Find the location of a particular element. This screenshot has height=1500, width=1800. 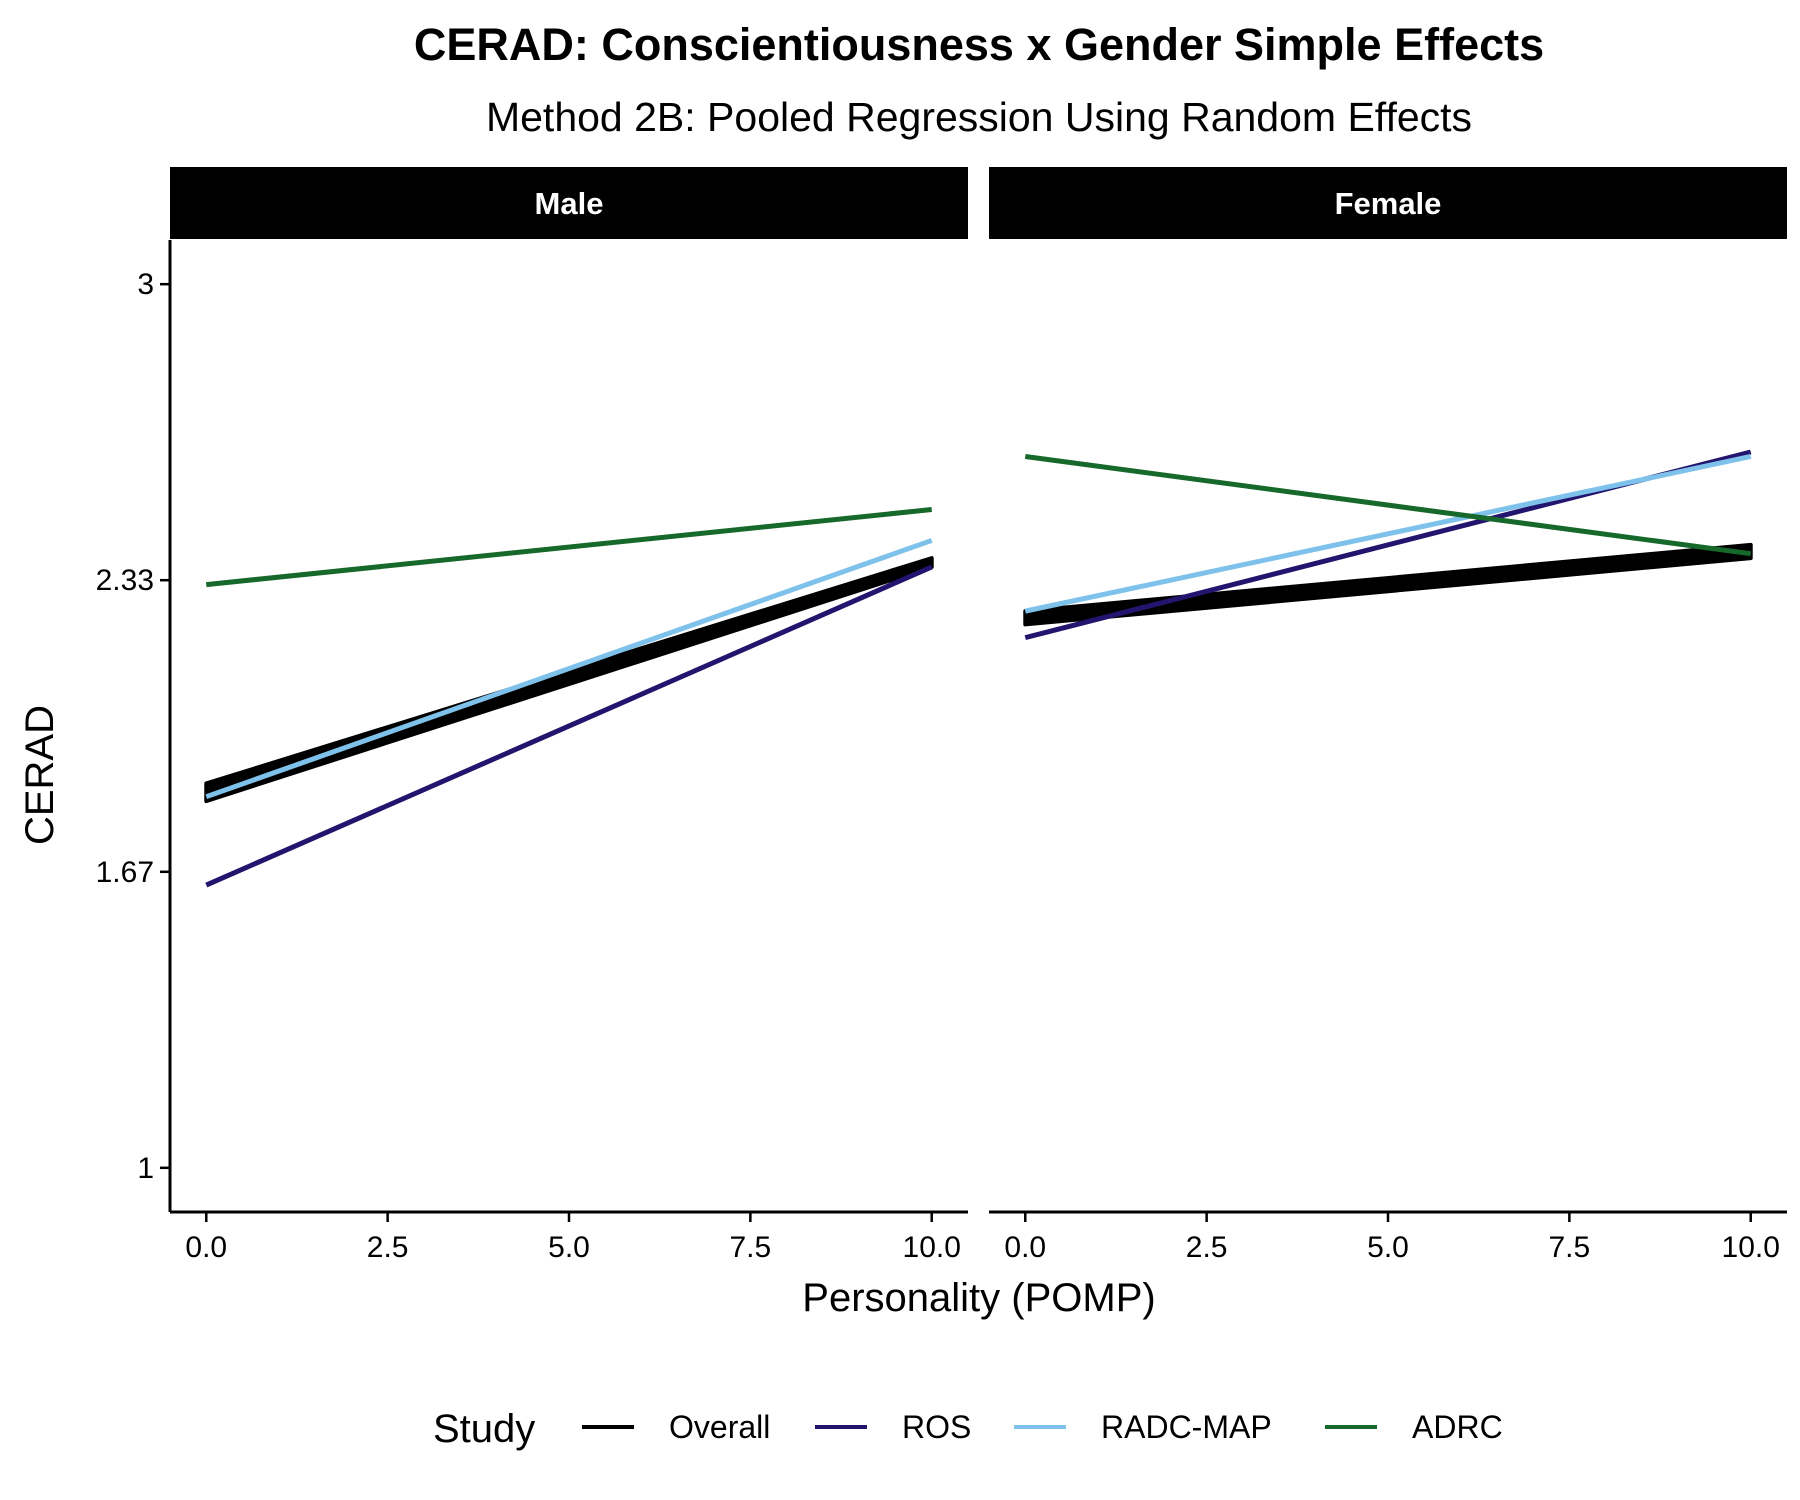

legend-label-radc-map: RADC-MAP is located at coordinates (1186, 1427).